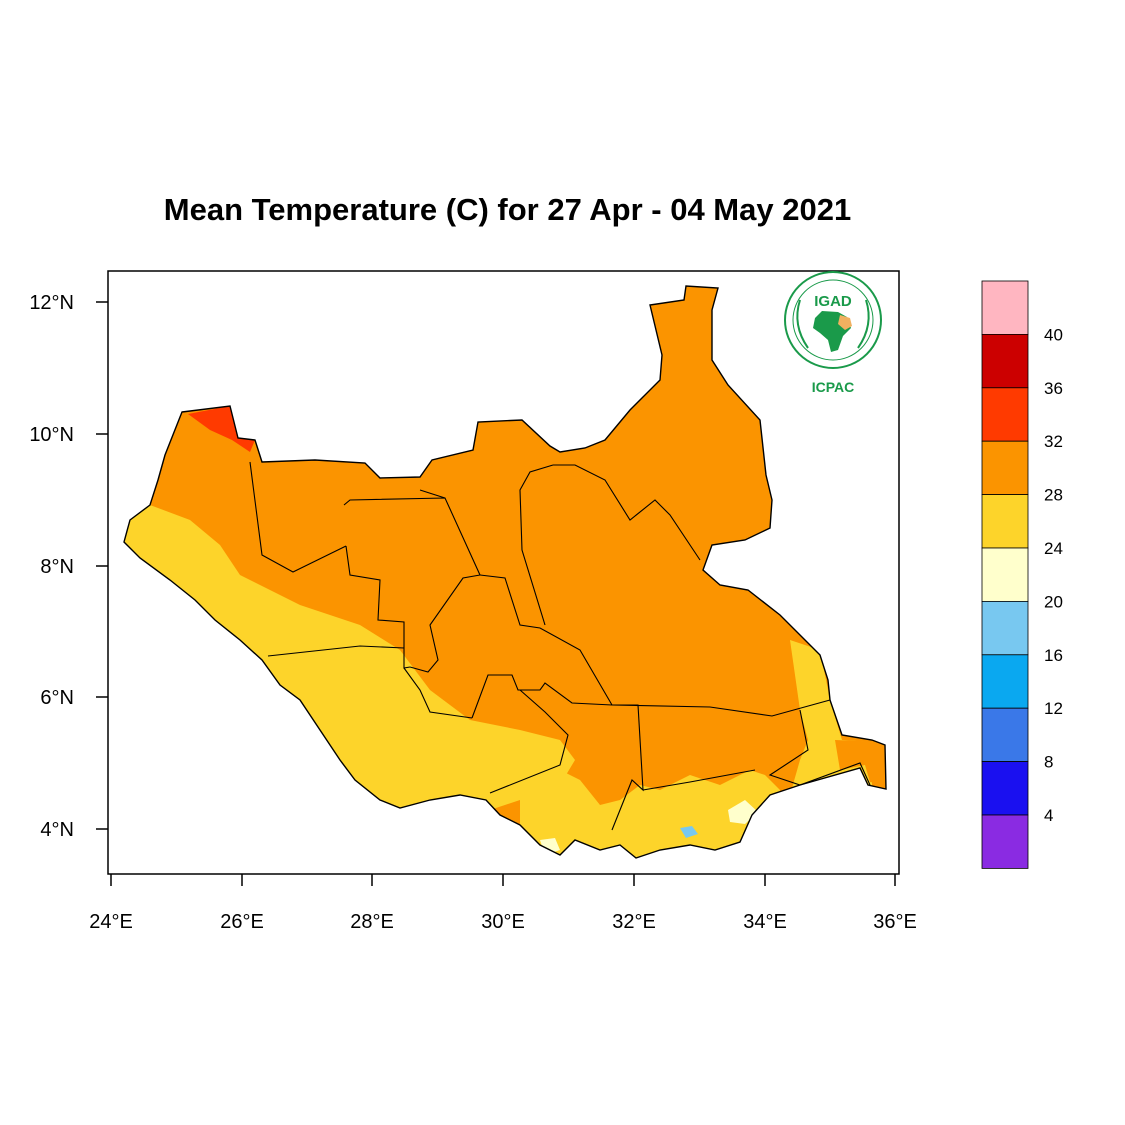  What do you see at coordinates (833, 387) in the screenshot?
I see `logo-bottom-text: ICPAC` at bounding box center [833, 387].